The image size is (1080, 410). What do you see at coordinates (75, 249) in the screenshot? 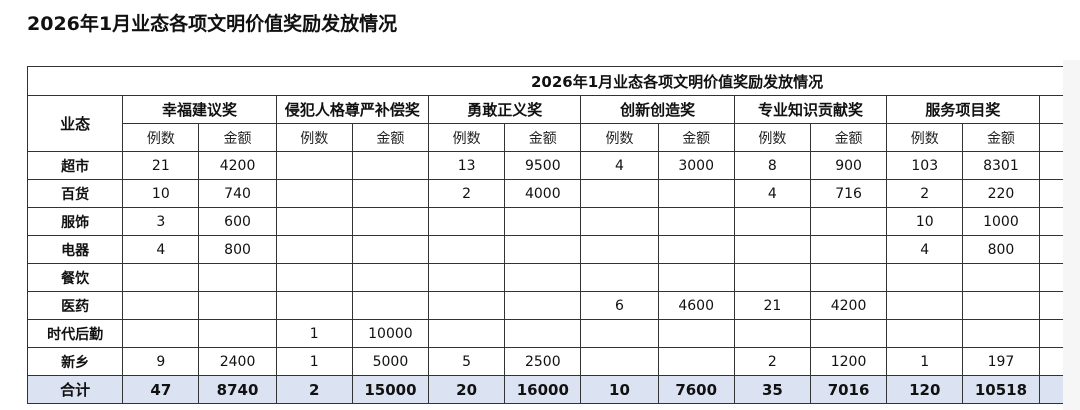
I see `business-name: 电器` at bounding box center [75, 249].